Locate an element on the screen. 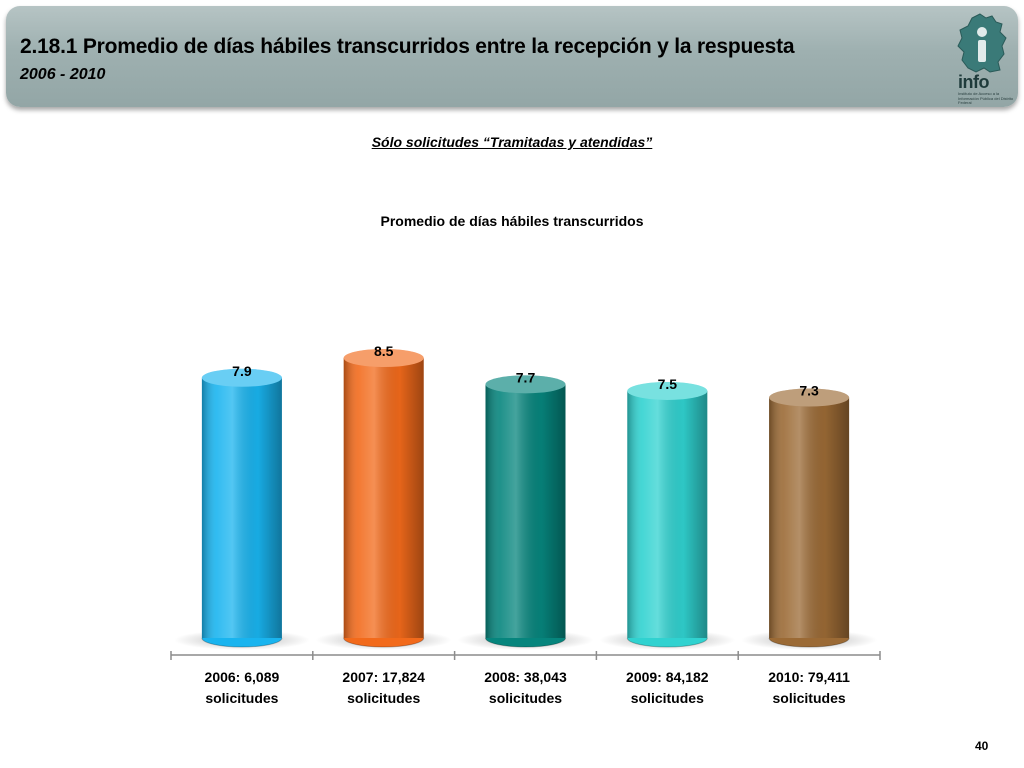 This screenshot has height=768, width=1024. page-subtitle: 2006 - 2010 is located at coordinates (63, 74).